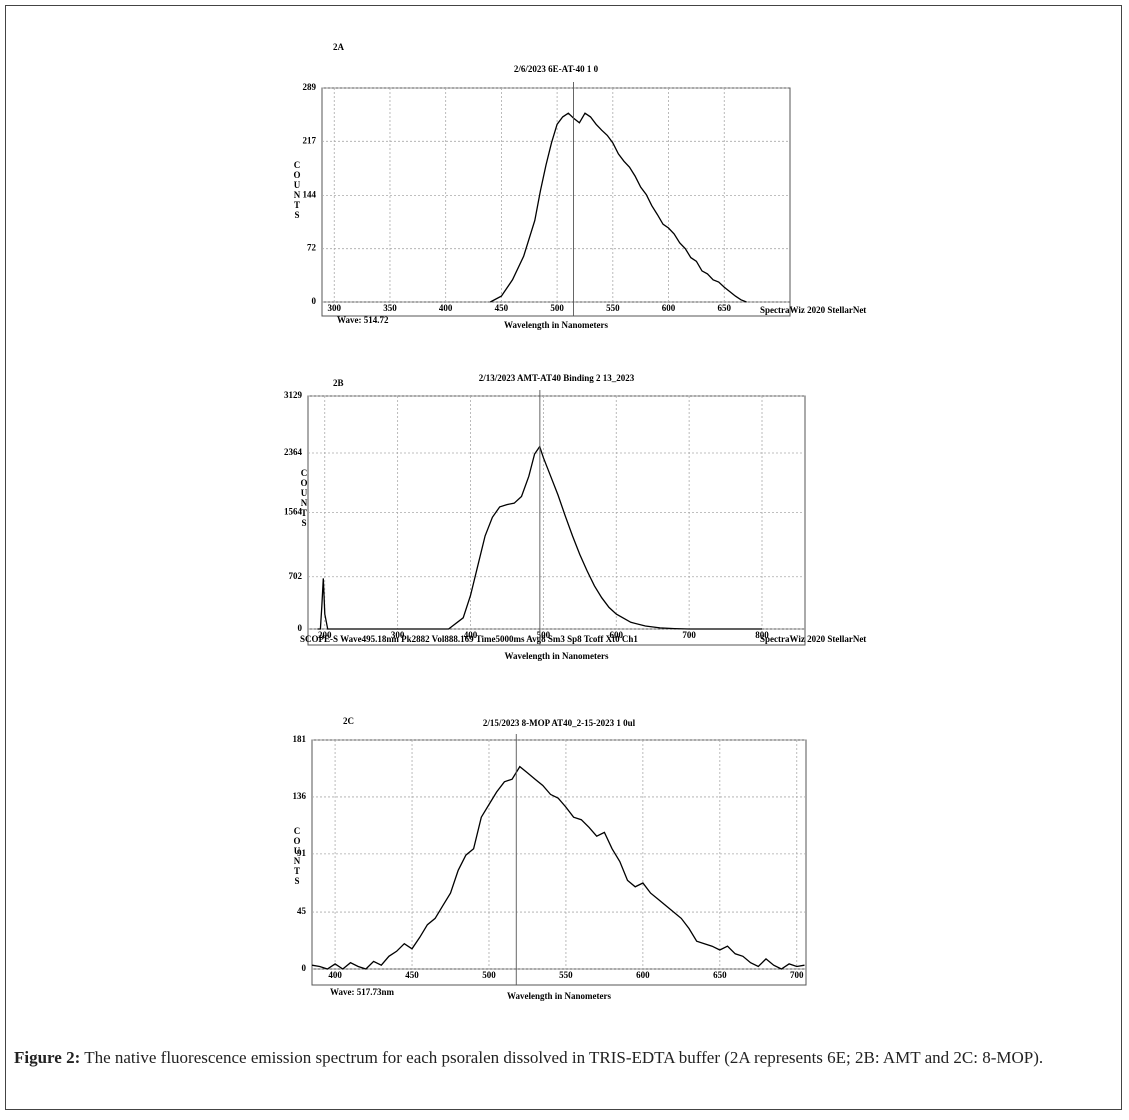 This screenshot has width=1129, height=1120. Describe the element at coordinates (302, 853) in the screenshot. I see `y-tick-label: 91` at that location.